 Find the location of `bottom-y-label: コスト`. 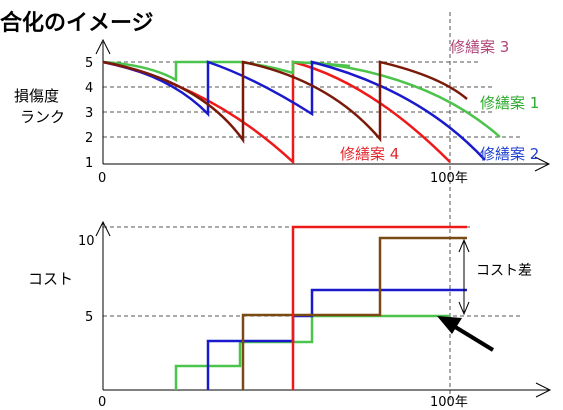

bottom-y-label: コスト is located at coordinates (50, 279).